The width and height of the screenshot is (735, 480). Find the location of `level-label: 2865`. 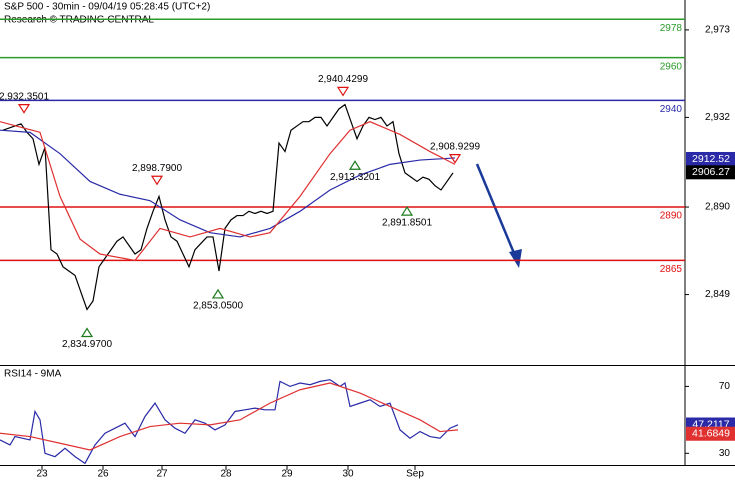

level-label: 2865 is located at coordinates (671, 269).